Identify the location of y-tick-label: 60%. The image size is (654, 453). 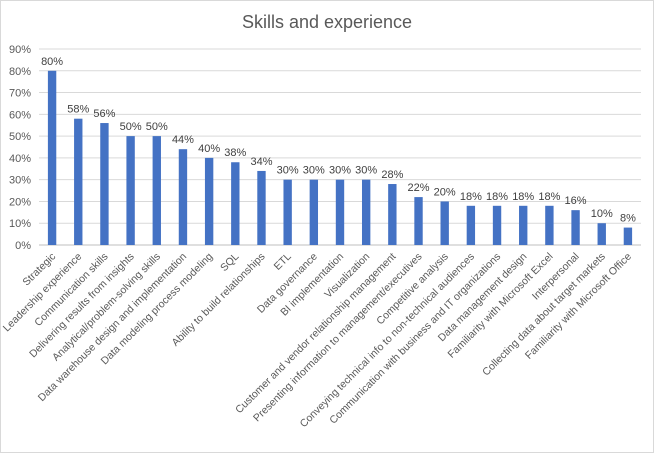
(20, 115).